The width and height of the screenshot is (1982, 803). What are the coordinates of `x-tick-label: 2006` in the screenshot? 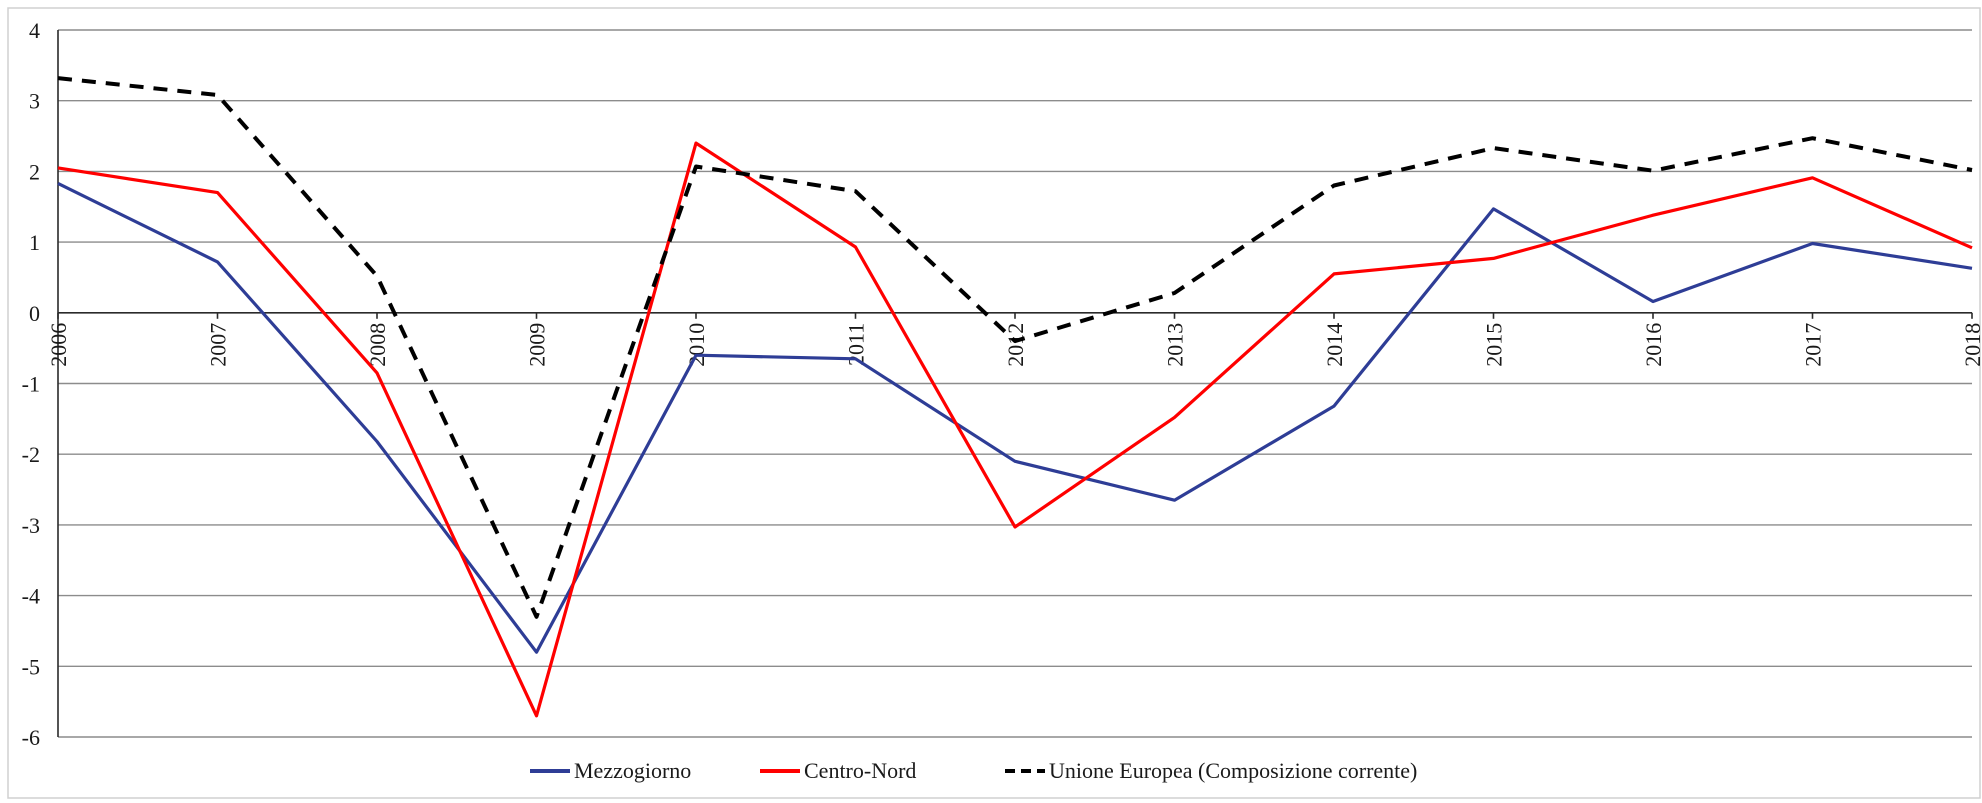 It's located at (58, 345).